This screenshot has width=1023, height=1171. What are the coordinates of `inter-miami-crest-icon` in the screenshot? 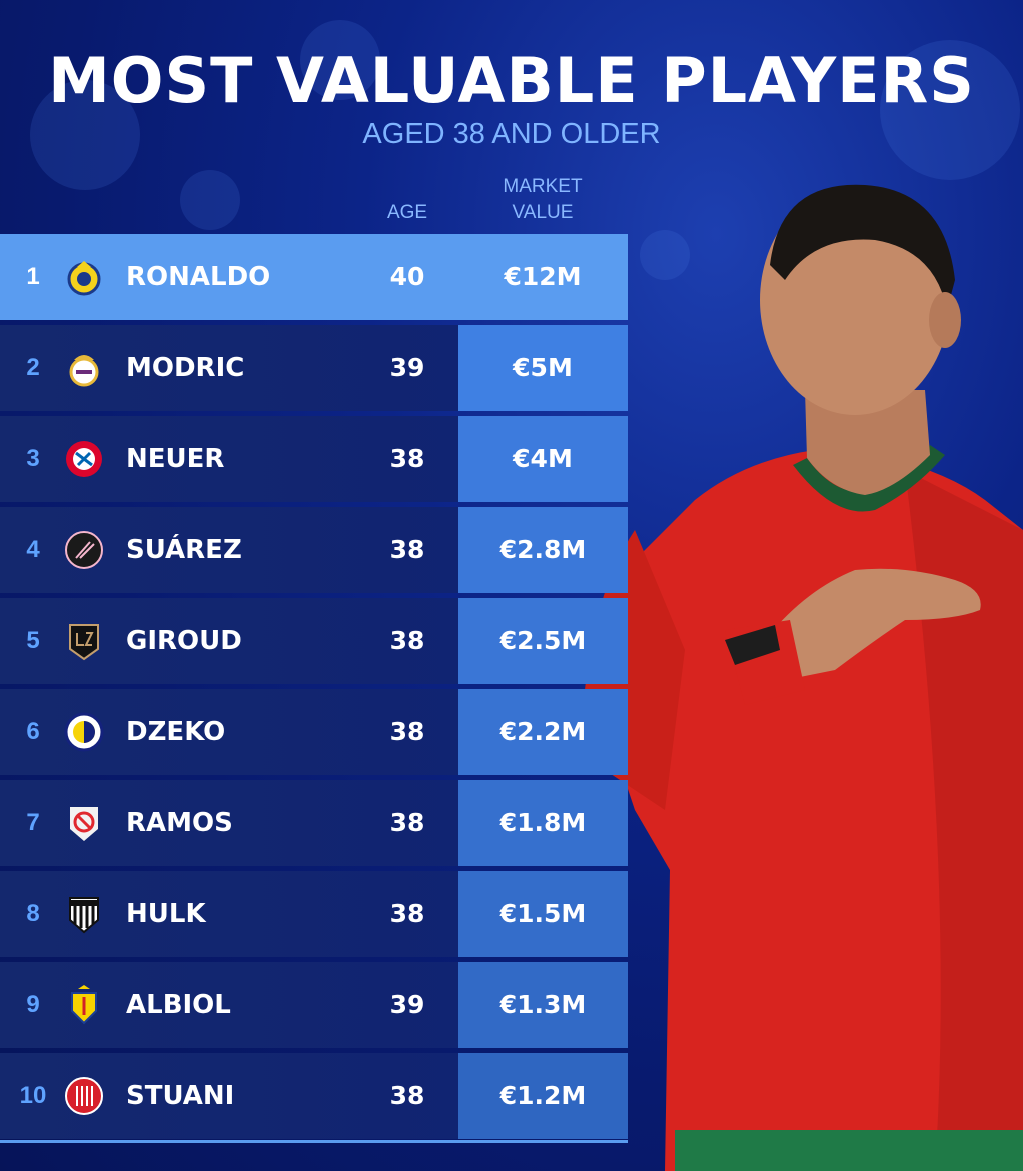 It's located at (84, 550).